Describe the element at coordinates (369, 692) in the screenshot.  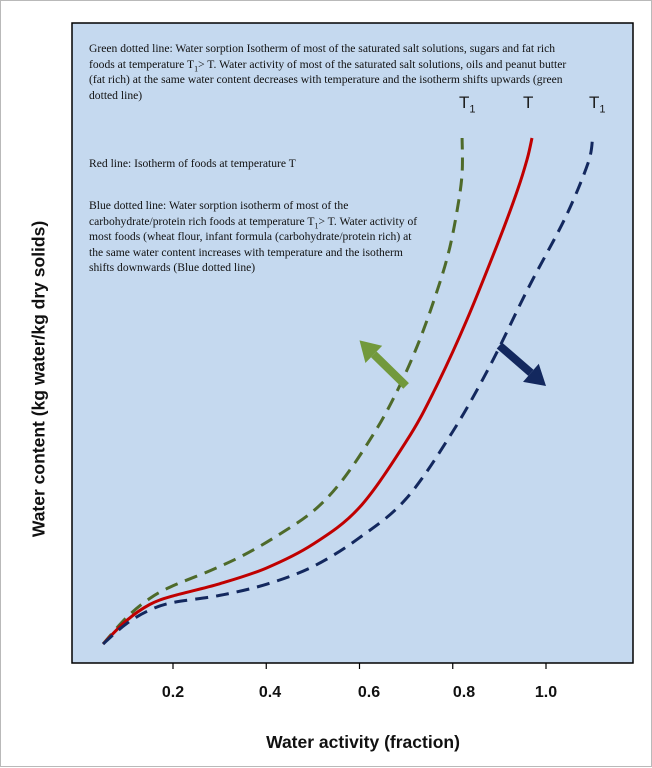
I see `x-tick-label: 0.6` at that location.